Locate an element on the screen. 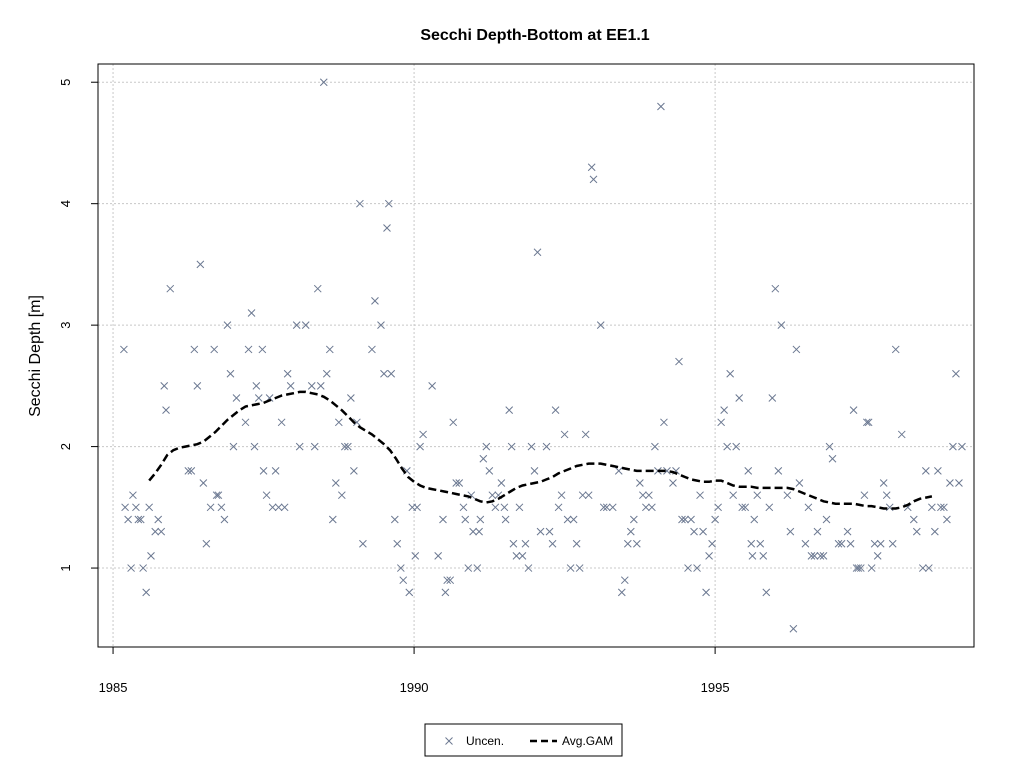 Image resolution: width=1024 pixels, height=768 pixels. legend-marker-uncen is located at coordinates (449, 741).